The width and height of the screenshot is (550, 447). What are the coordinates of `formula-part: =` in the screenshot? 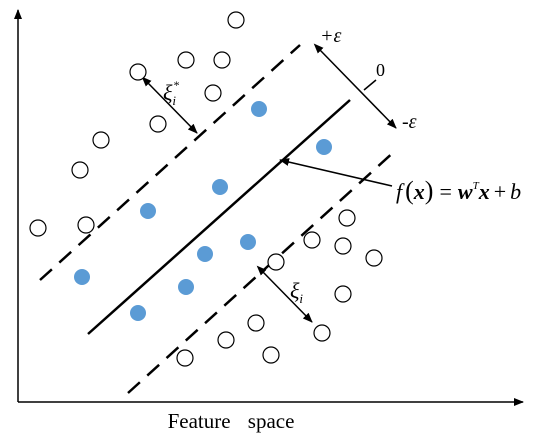 It's located at (445, 191).